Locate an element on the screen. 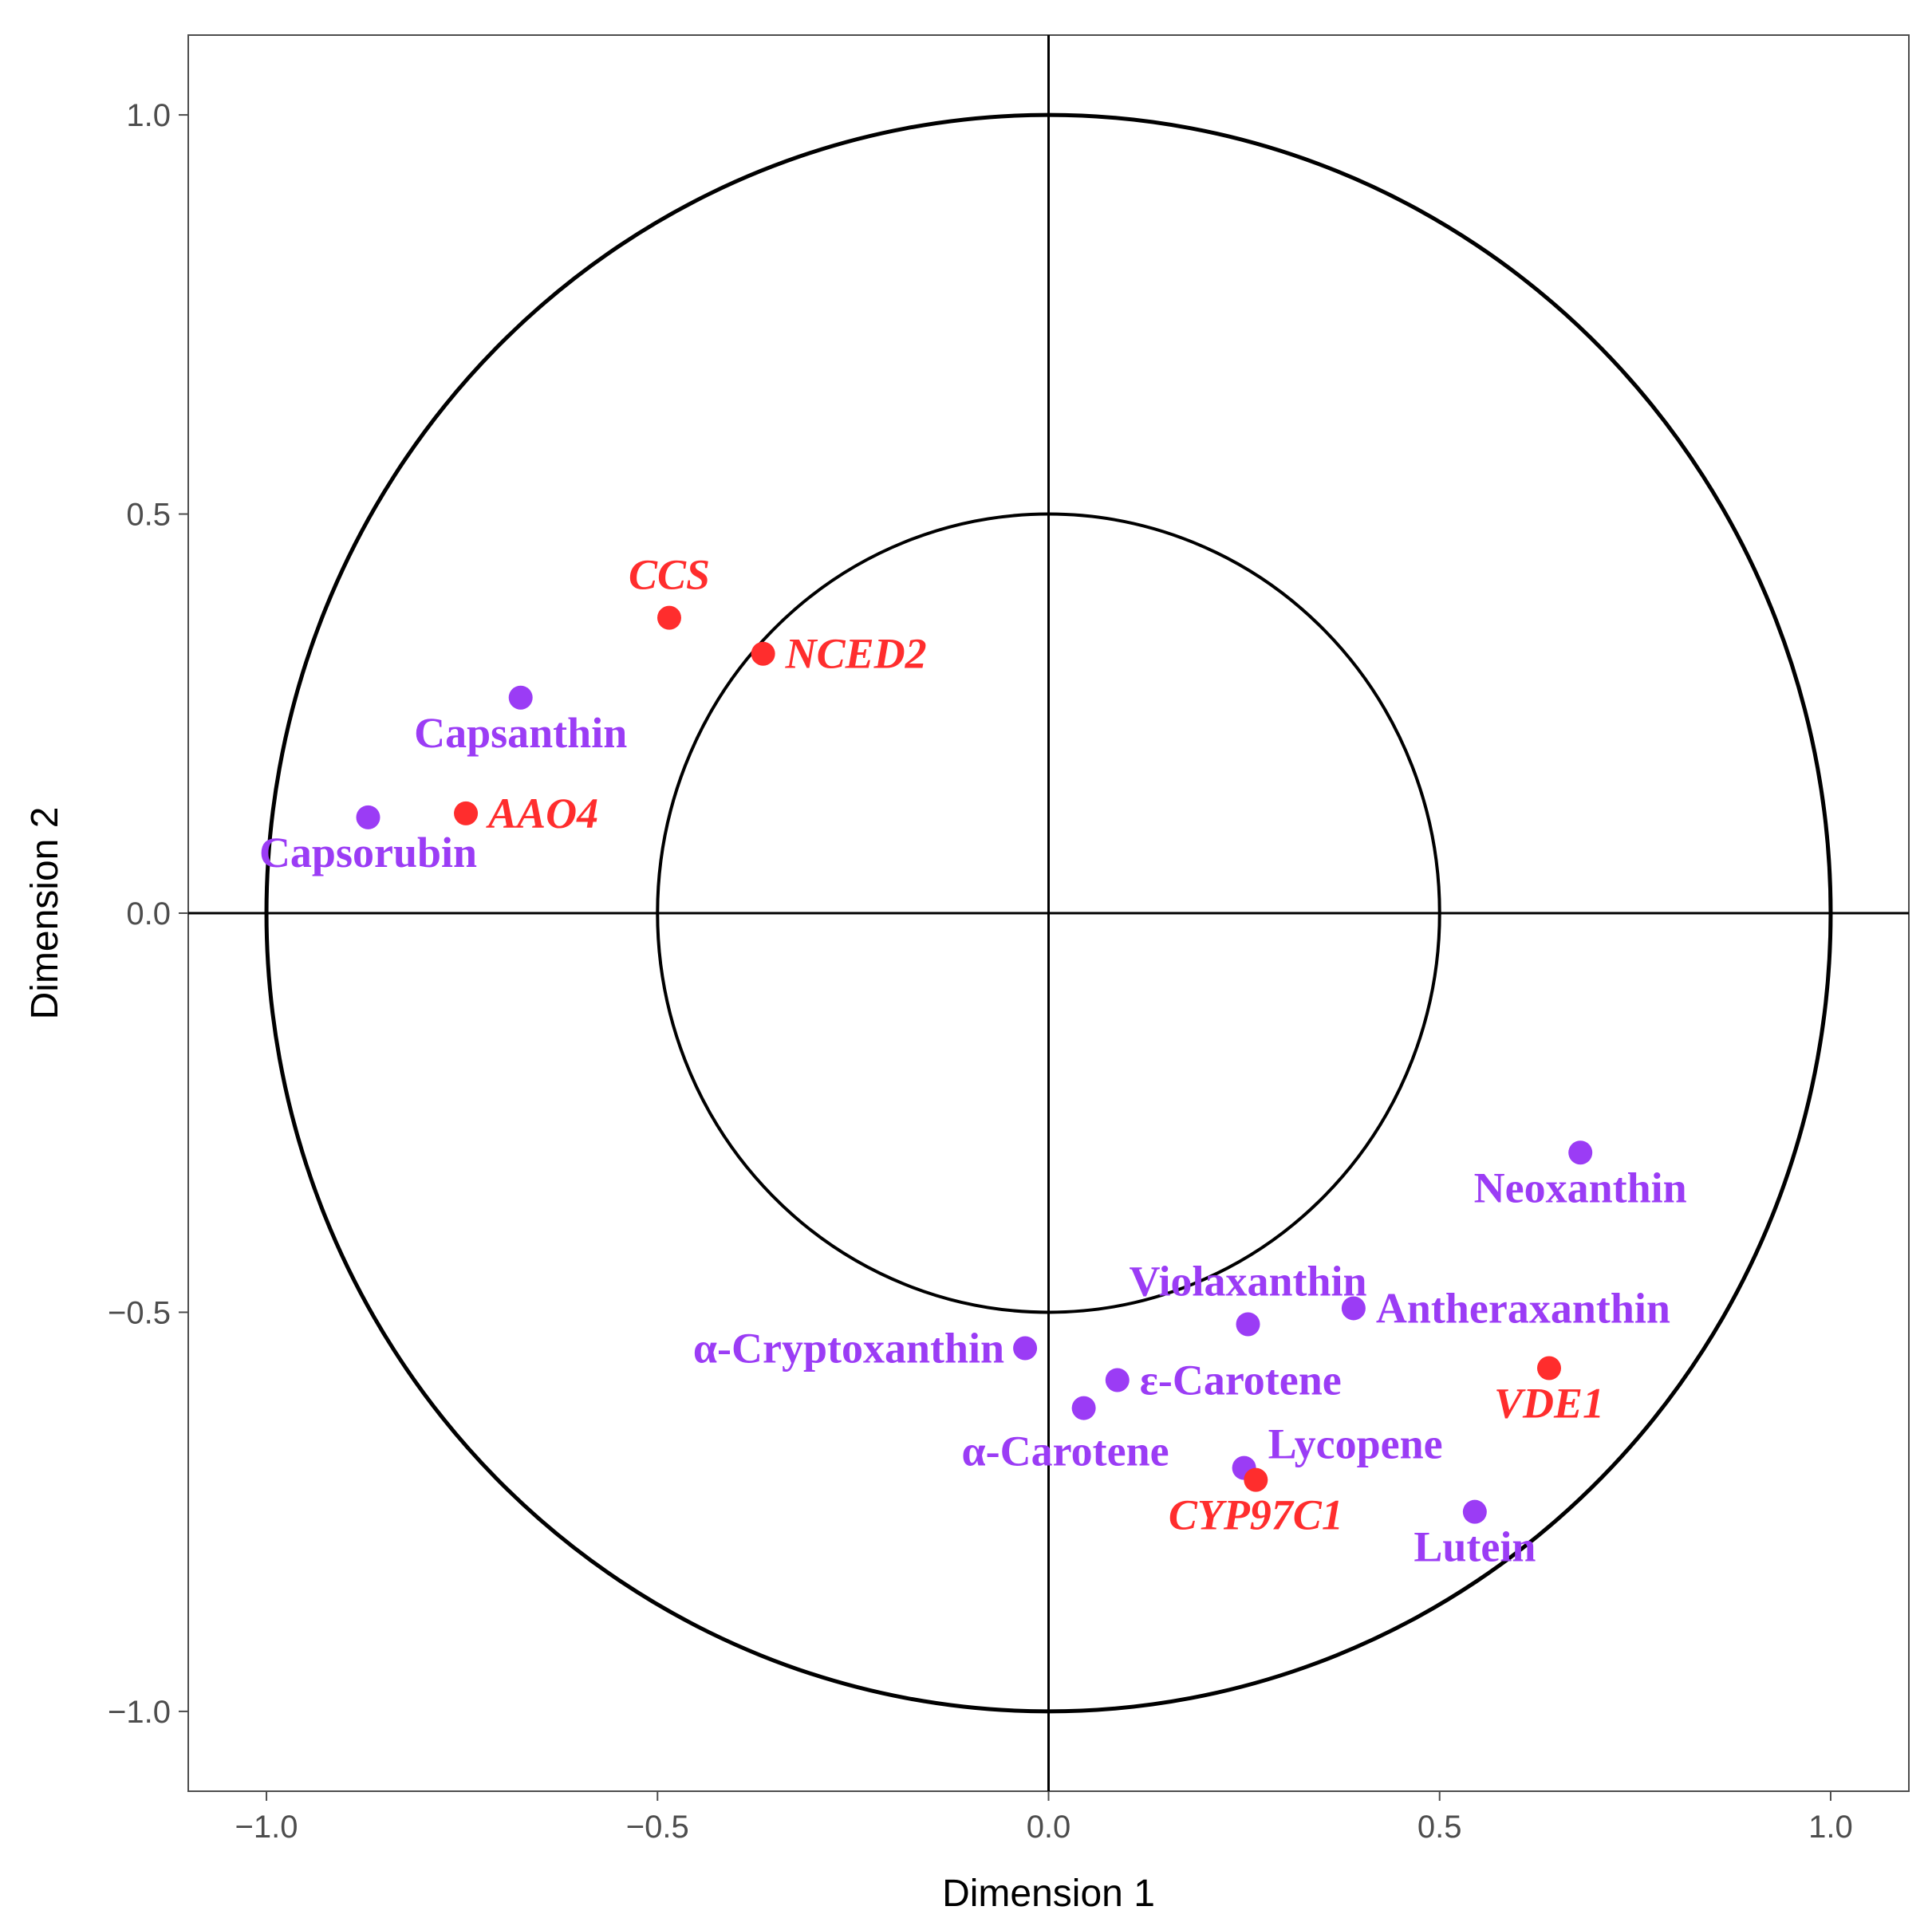 Image resolution: width=1932 pixels, height=1926 pixels. point-label: Antheraxanthin is located at coordinates (1523, 1308).